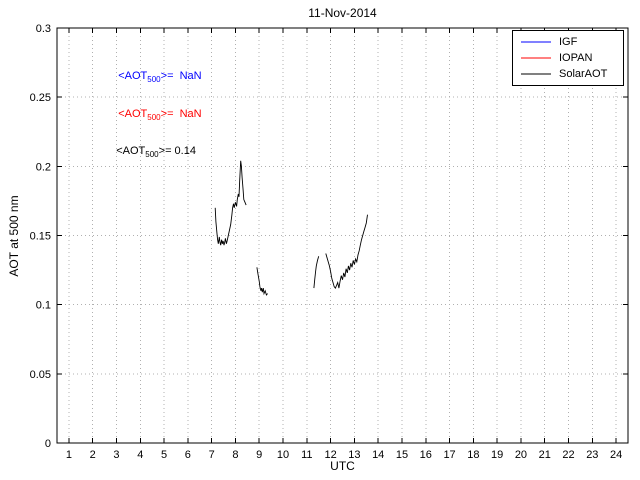 The height and width of the screenshot is (480, 640). I want to click on y-tick-label: 0, so click(48, 444).